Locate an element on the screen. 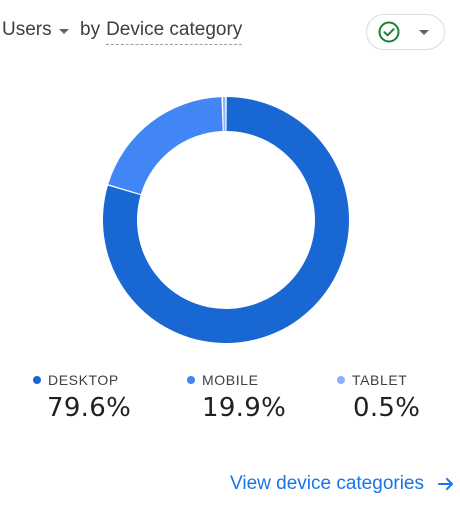 This screenshot has width=460, height=512. legend-item-tablet: TABLET 0.5% is located at coordinates (378, 397).